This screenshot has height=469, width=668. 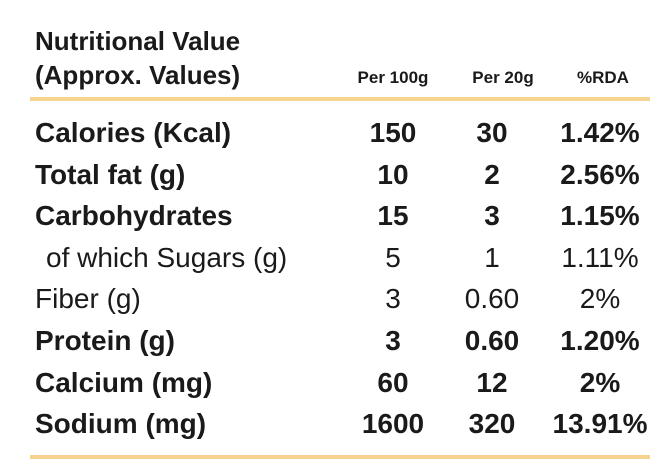 I want to click on nutrient-value: 1.20%, so click(x=600, y=340).